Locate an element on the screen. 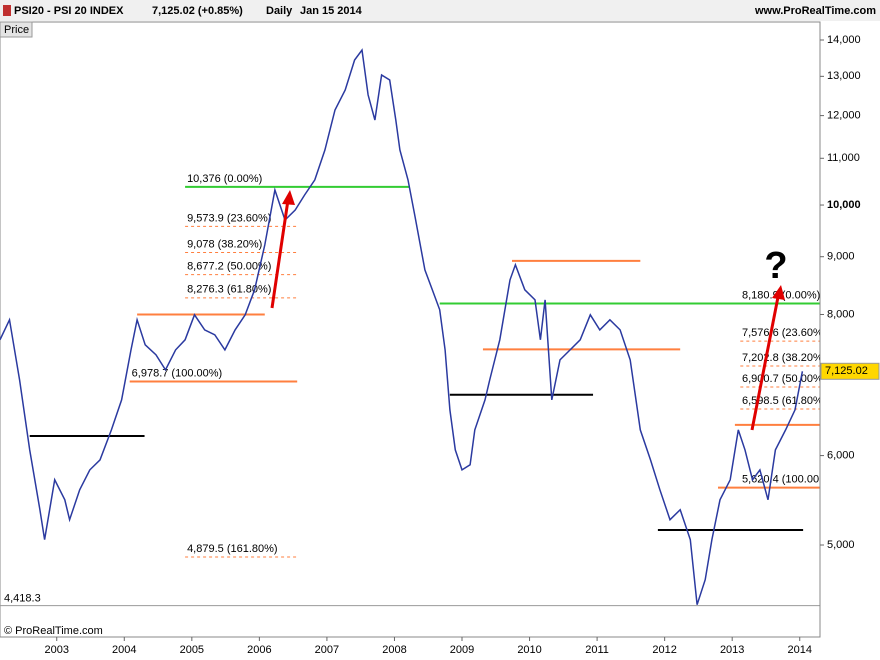 This screenshot has height=660, width=880. y-tick-label: 12,000 is located at coordinates (844, 116).